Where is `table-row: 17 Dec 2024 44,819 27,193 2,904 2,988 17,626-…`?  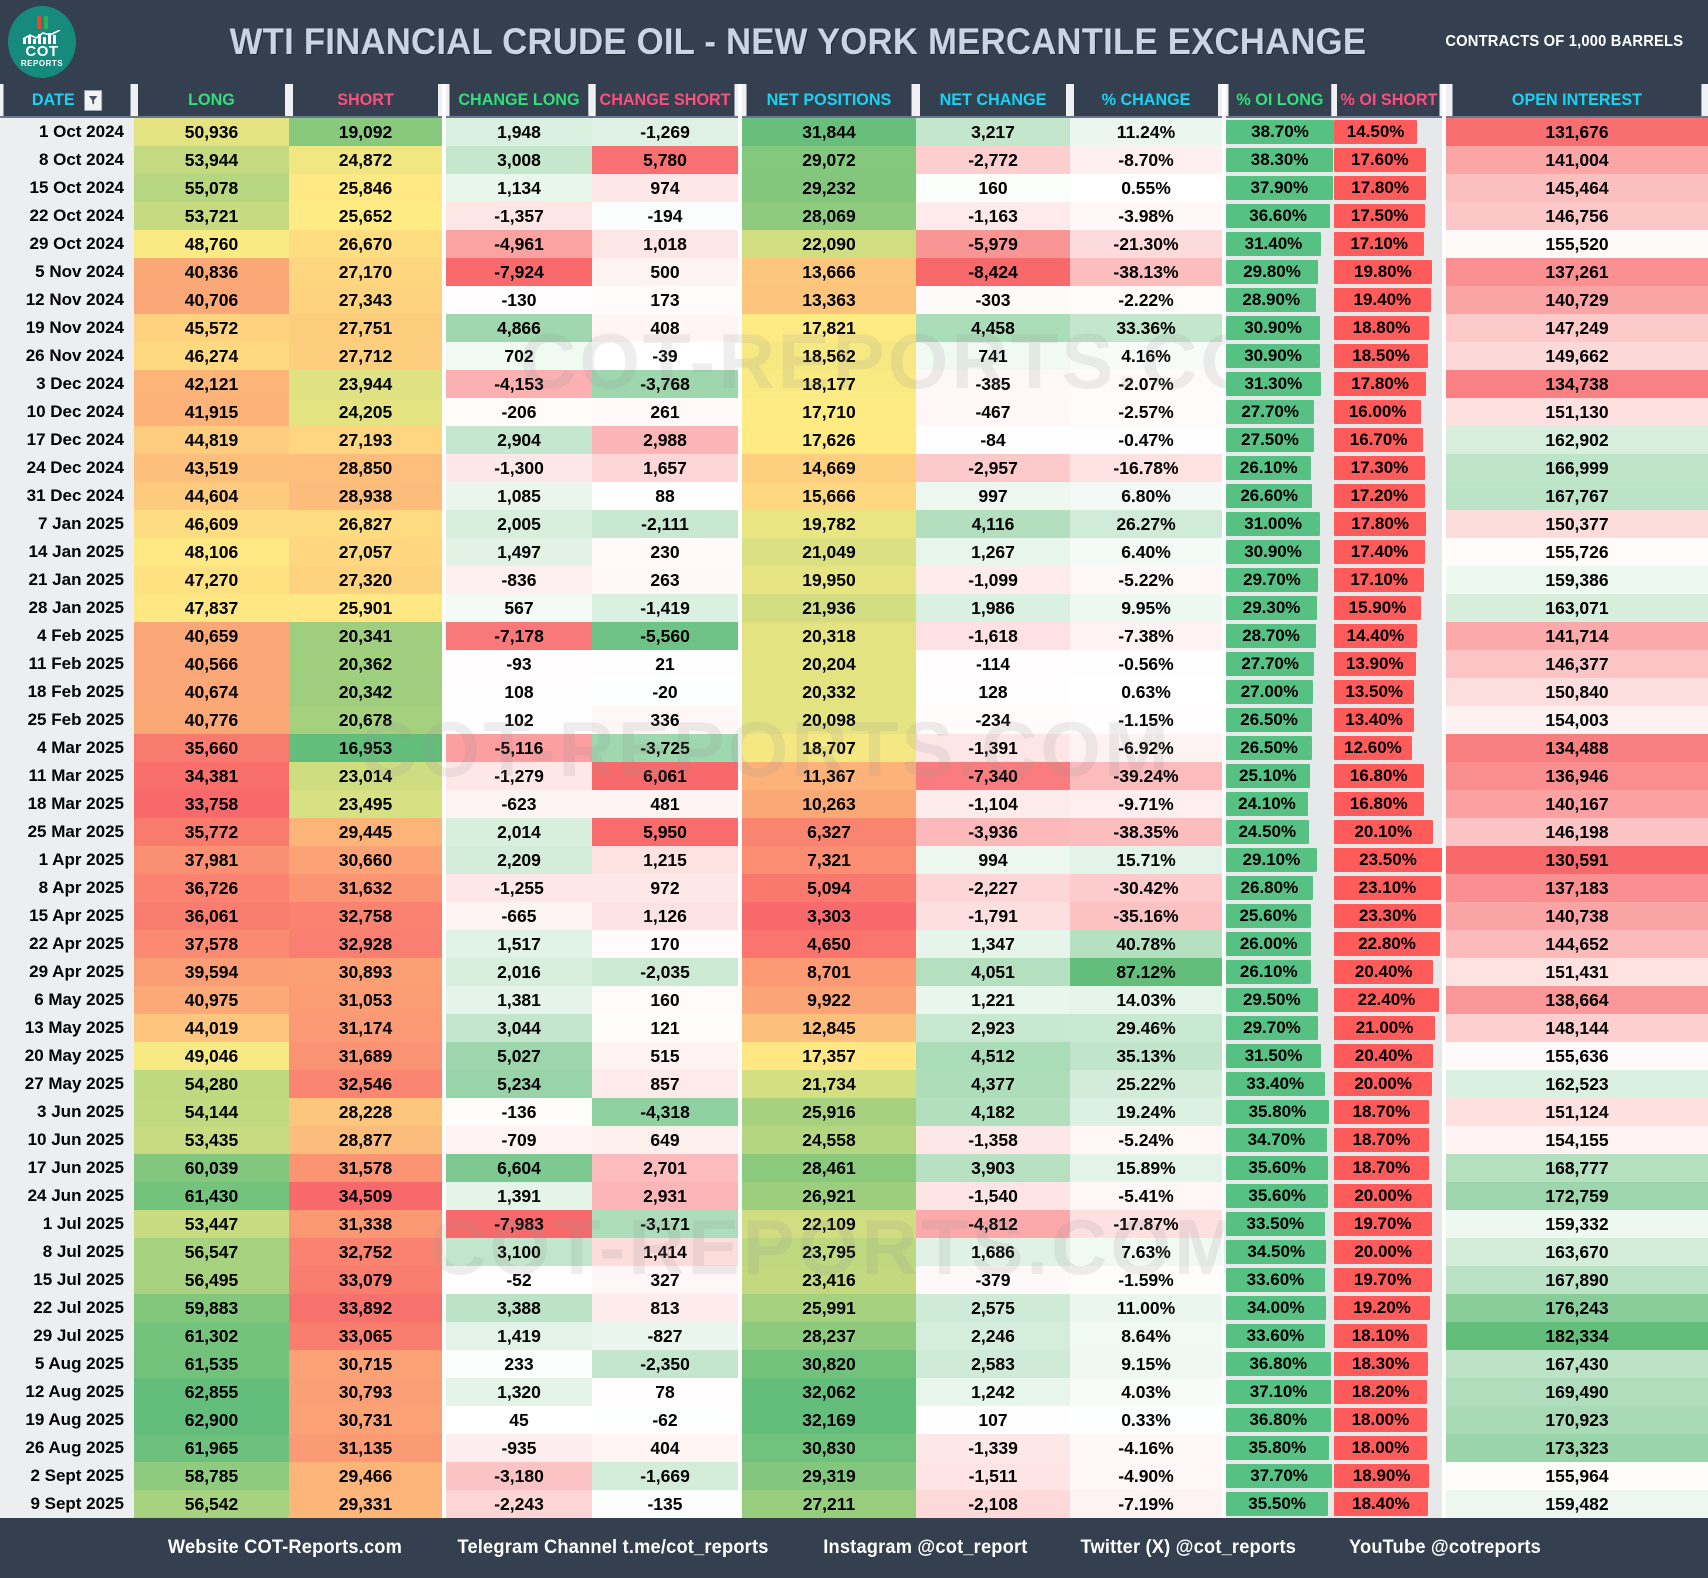
table-row: 17 Dec 2024 44,819 27,193 2,904 2,988 17,626-… is located at coordinates (854, 440).